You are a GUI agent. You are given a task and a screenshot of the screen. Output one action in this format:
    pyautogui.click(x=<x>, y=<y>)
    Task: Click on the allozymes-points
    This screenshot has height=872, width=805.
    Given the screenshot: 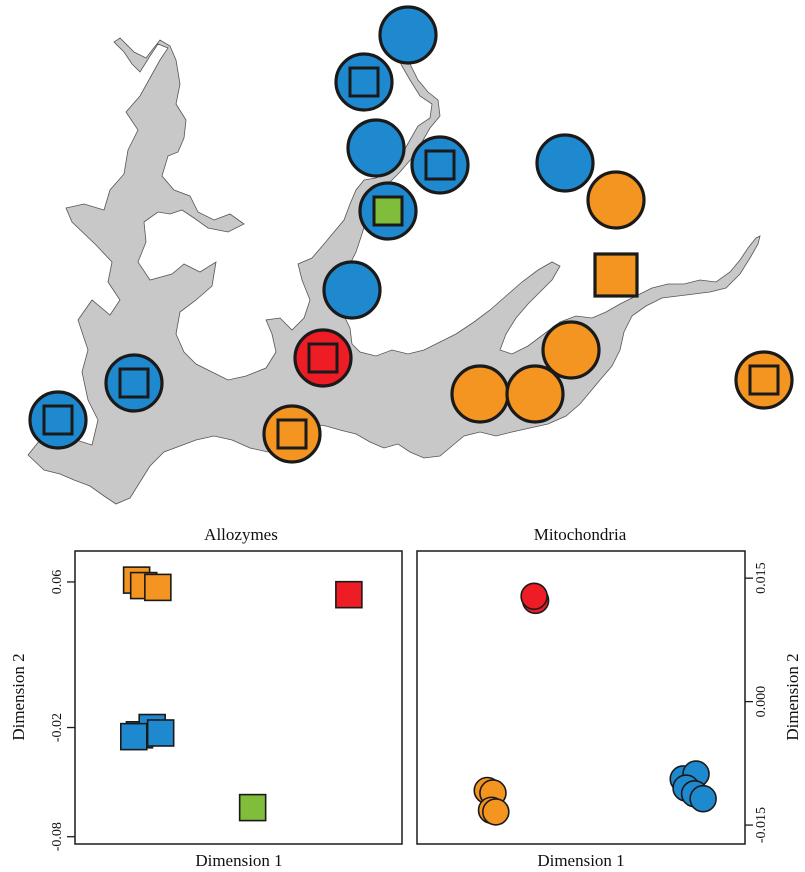 What is the action you would take?
    pyautogui.click(x=241, y=694)
    